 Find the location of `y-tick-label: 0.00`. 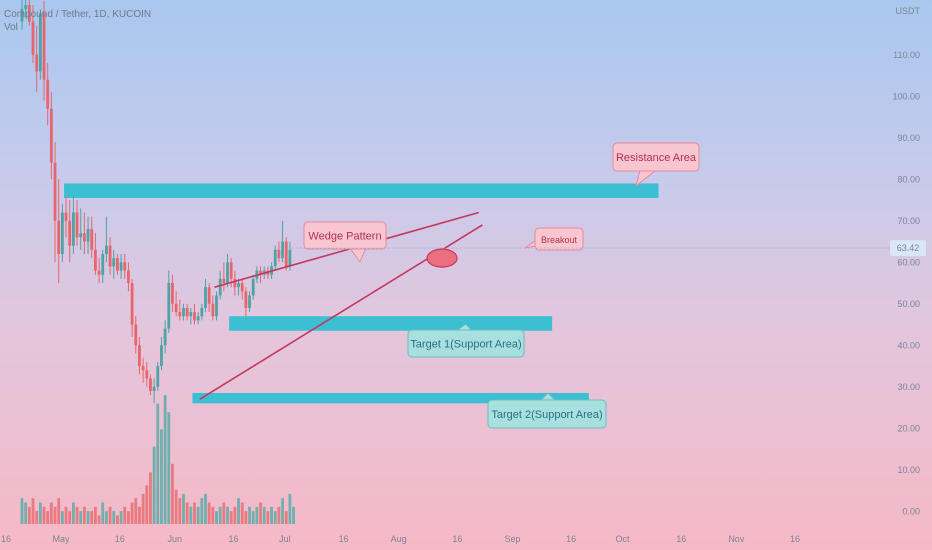

y-tick-label: 0.00 is located at coordinates (911, 511).